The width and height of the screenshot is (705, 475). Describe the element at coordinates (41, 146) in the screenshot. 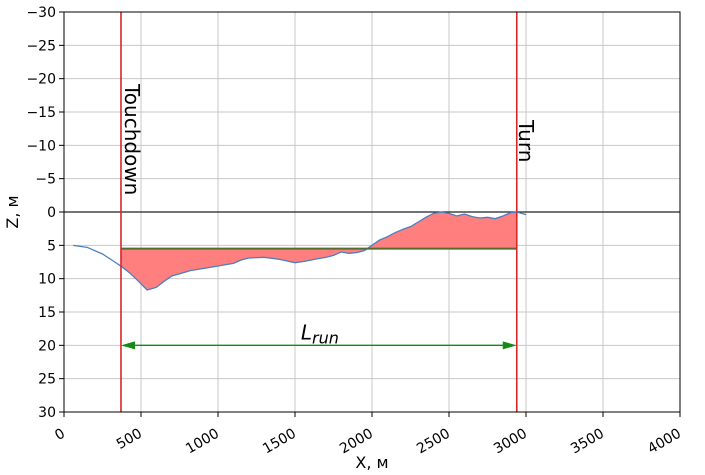

I see `y-tick-label: −10` at that location.